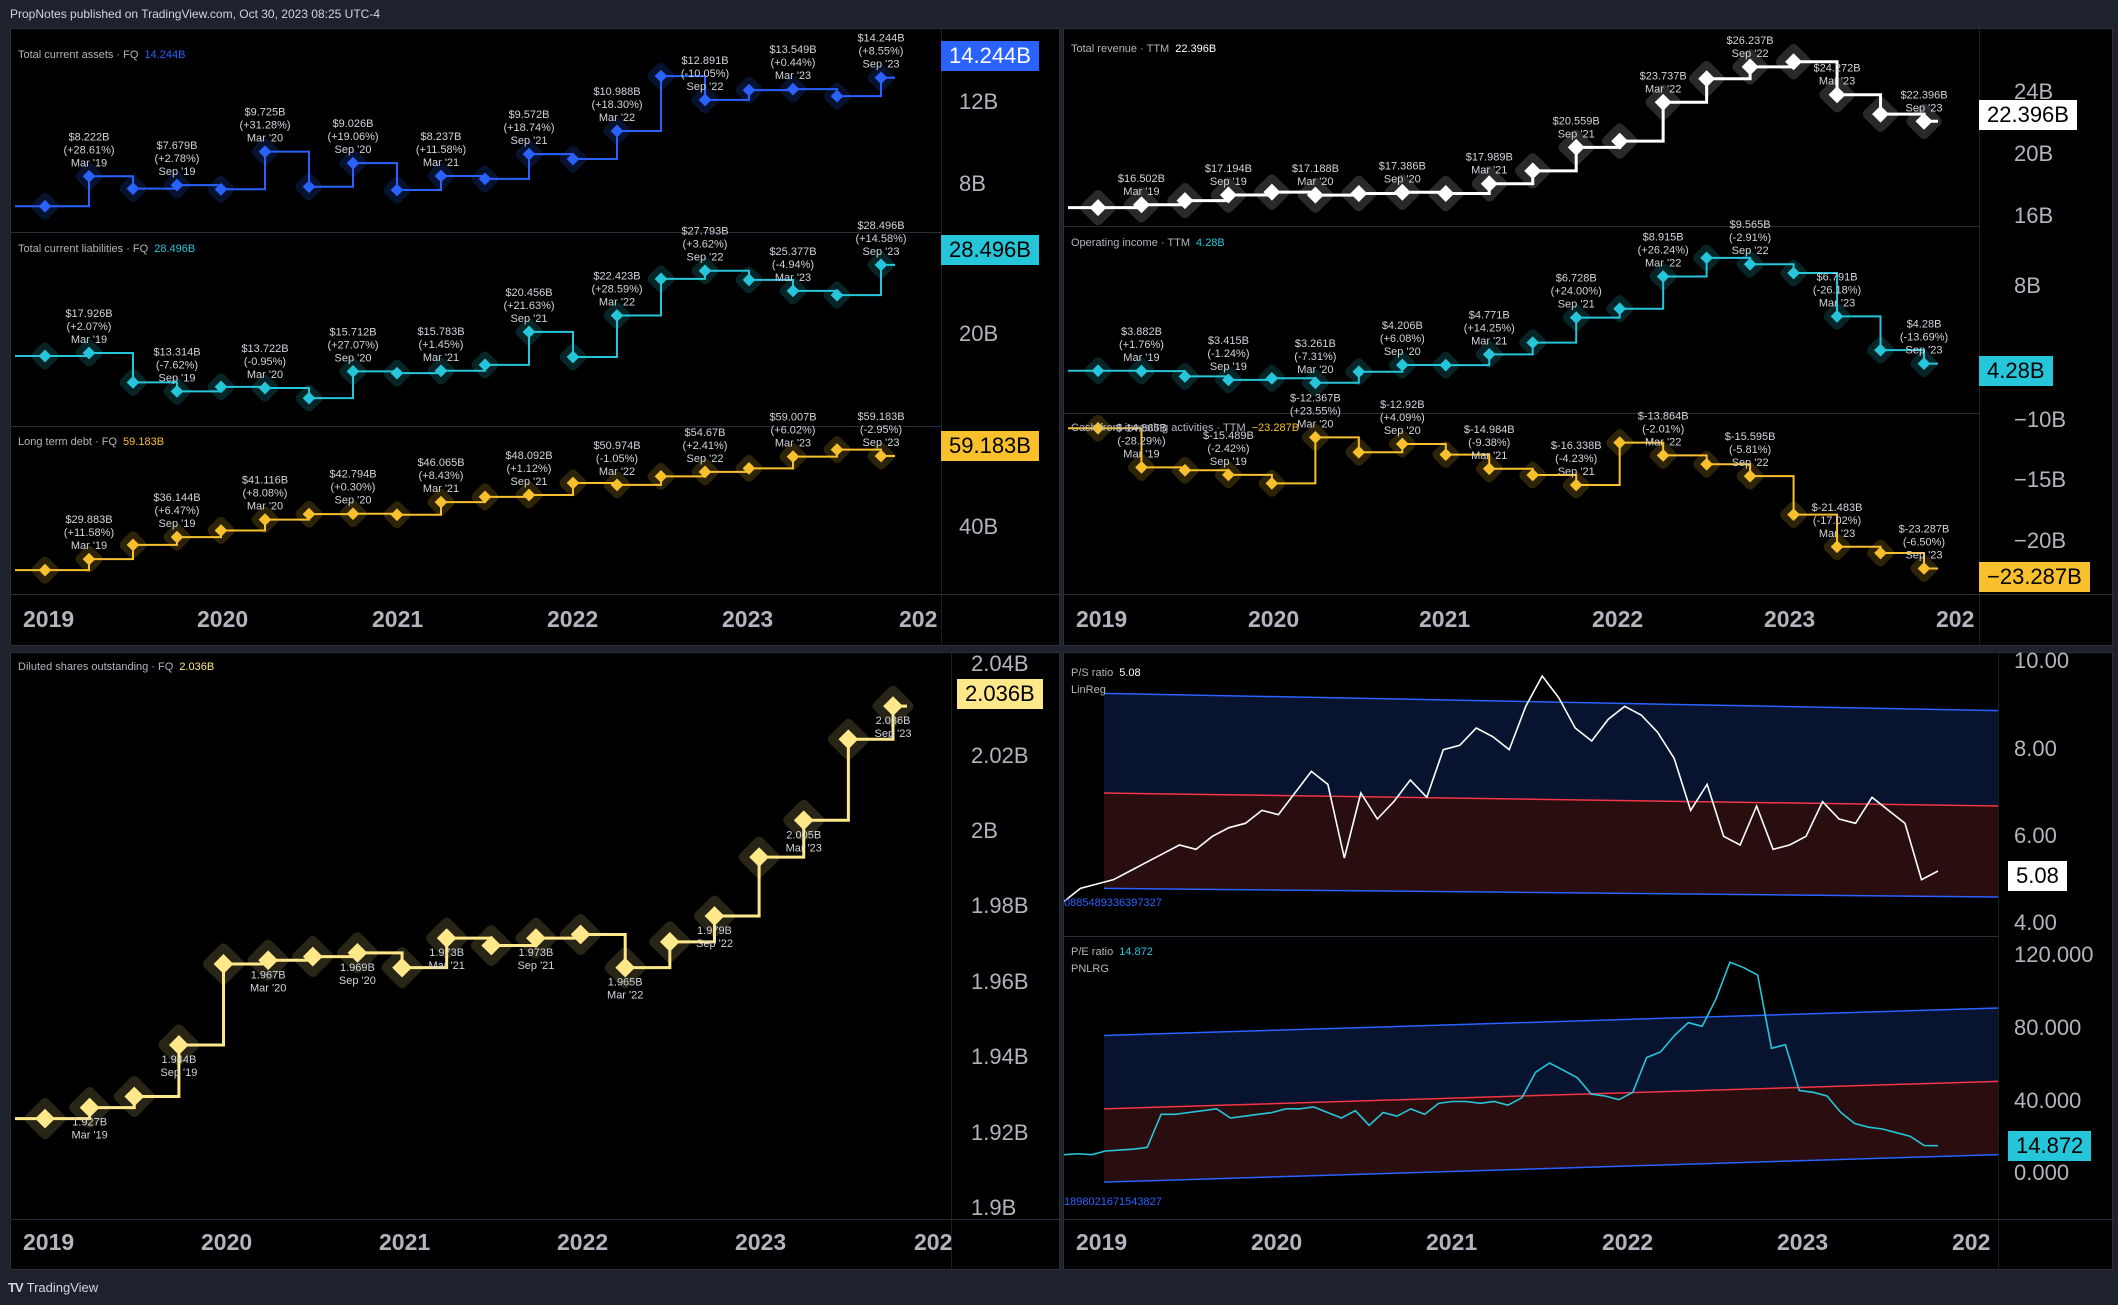 The height and width of the screenshot is (1305, 2118). What do you see at coordinates (705, 245) in the screenshot?
I see `svg-text: (+3.62%)` at bounding box center [705, 245].